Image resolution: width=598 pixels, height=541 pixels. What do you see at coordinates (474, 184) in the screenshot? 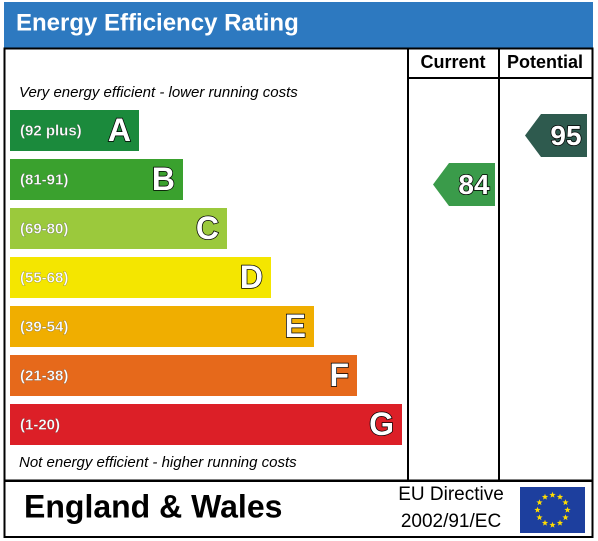
I see `rating-value: 84` at bounding box center [474, 184].